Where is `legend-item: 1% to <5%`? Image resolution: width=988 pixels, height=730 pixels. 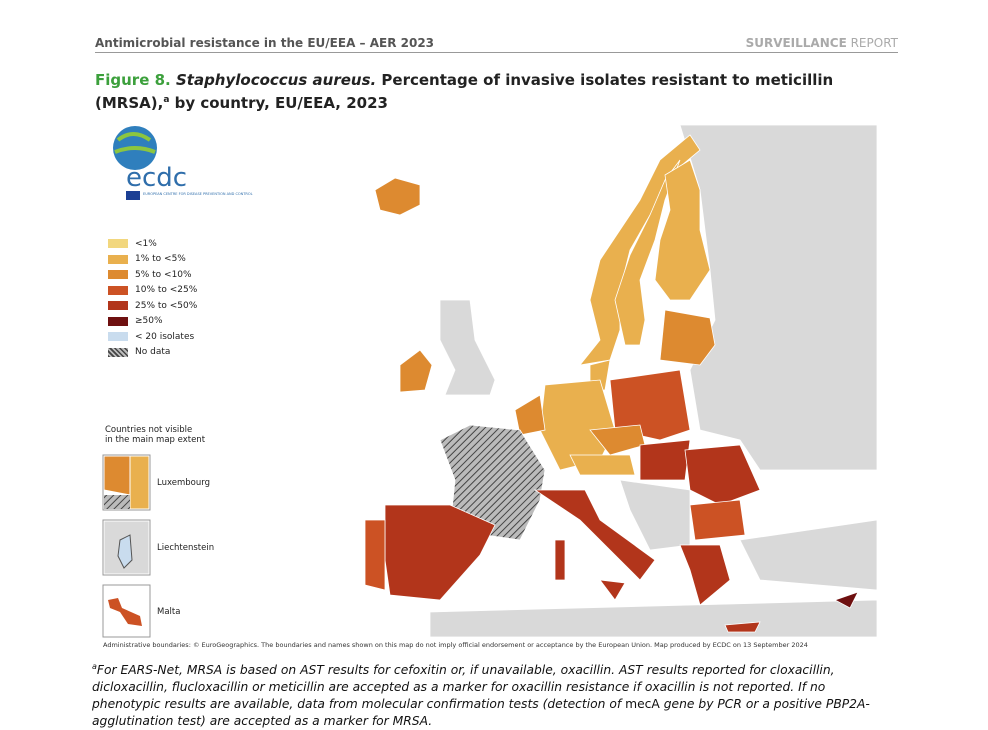 legend-item: 1% to <5% is located at coordinates (152, 260).